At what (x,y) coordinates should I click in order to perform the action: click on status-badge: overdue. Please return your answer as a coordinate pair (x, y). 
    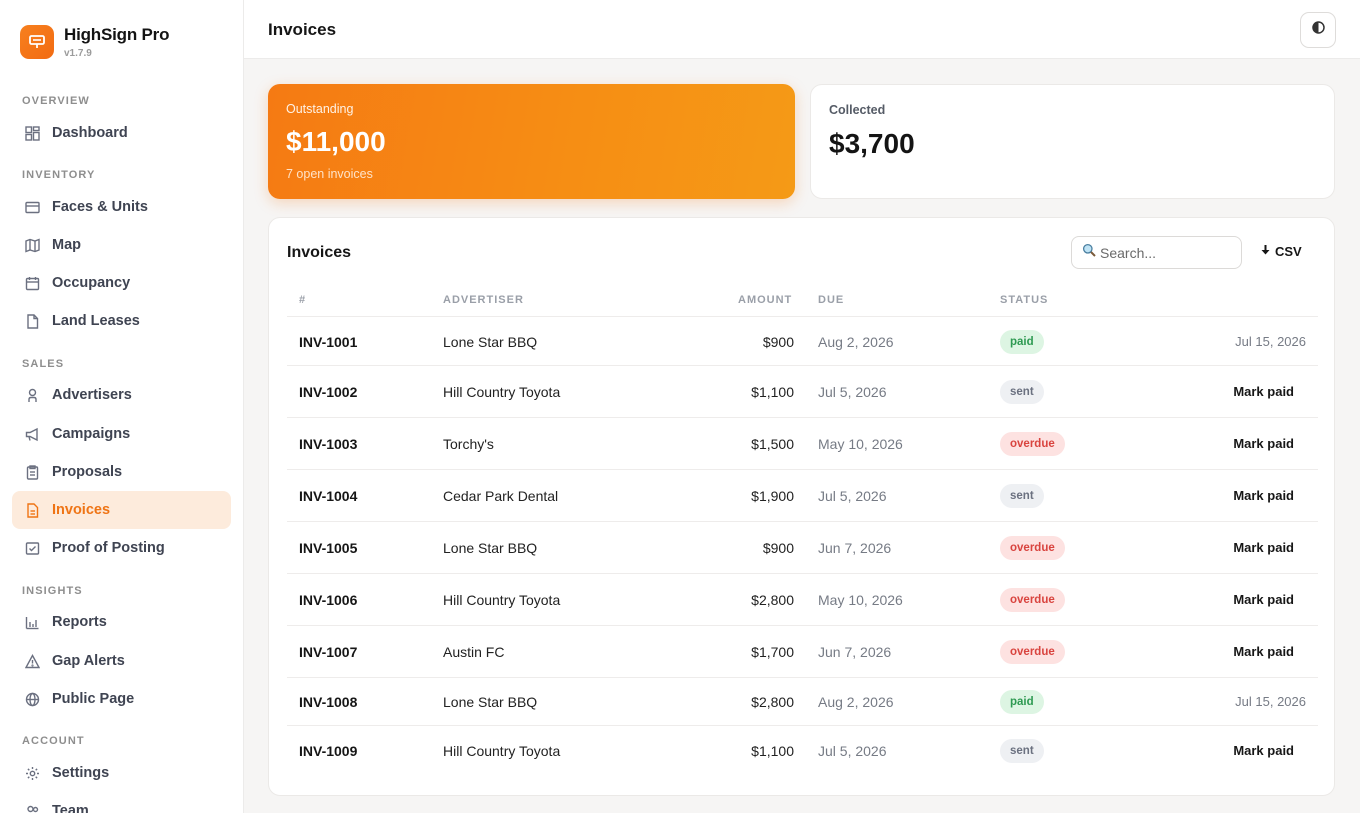
    Looking at the image, I should click on (1032, 652).